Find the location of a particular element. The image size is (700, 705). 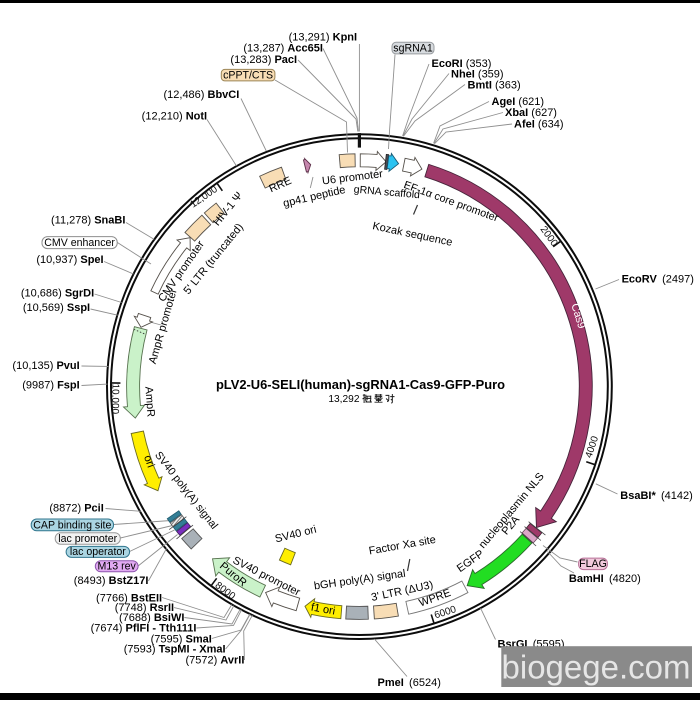

svg-text: (10,937) SpeI is located at coordinates (69, 260).